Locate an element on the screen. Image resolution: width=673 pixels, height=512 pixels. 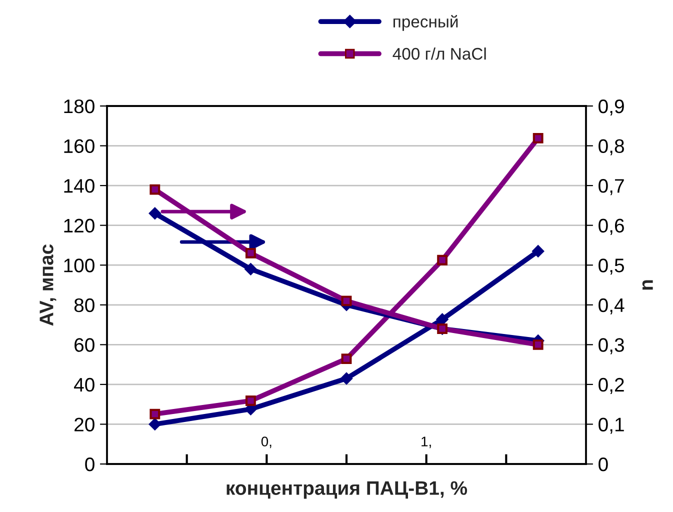
y2-tick-label: 0 is located at coordinates (603, 464).